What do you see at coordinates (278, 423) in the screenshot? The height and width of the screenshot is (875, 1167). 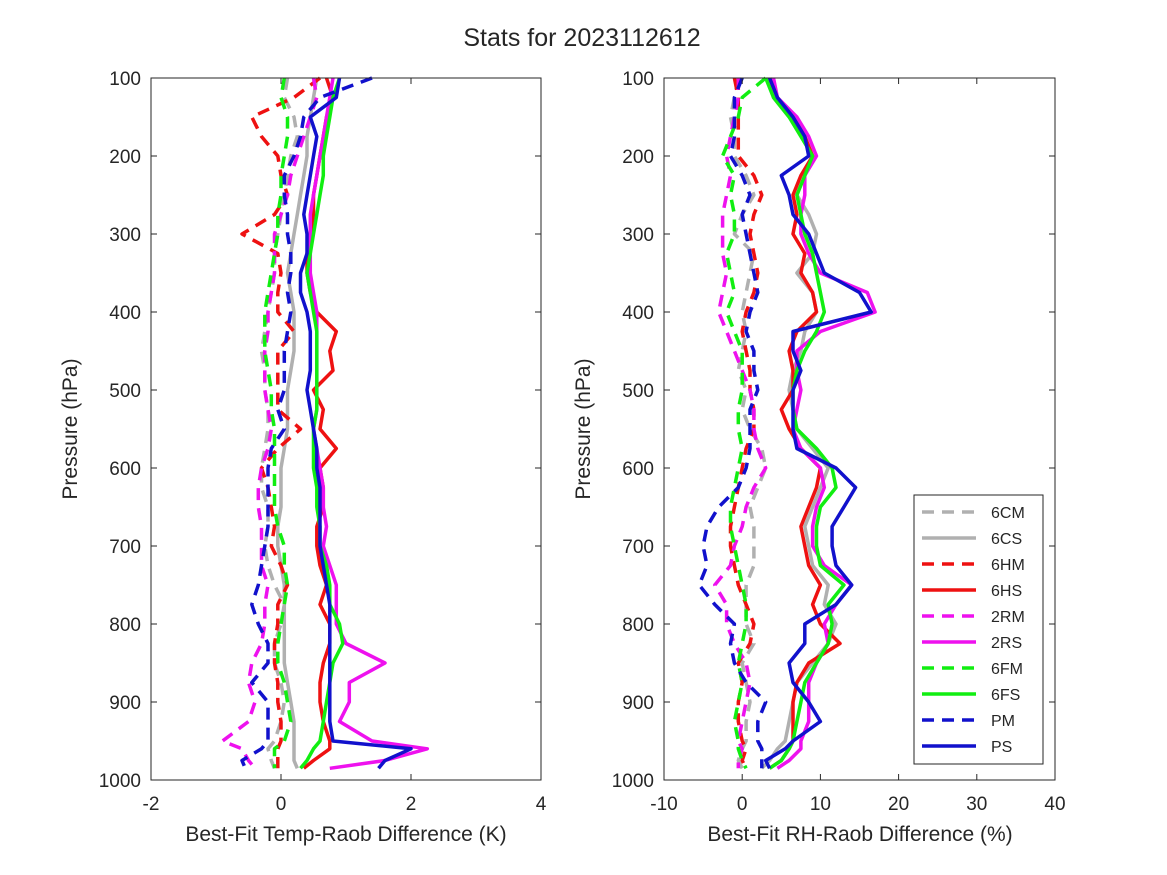 I see `temp-series-6fm-line` at bounding box center [278, 423].